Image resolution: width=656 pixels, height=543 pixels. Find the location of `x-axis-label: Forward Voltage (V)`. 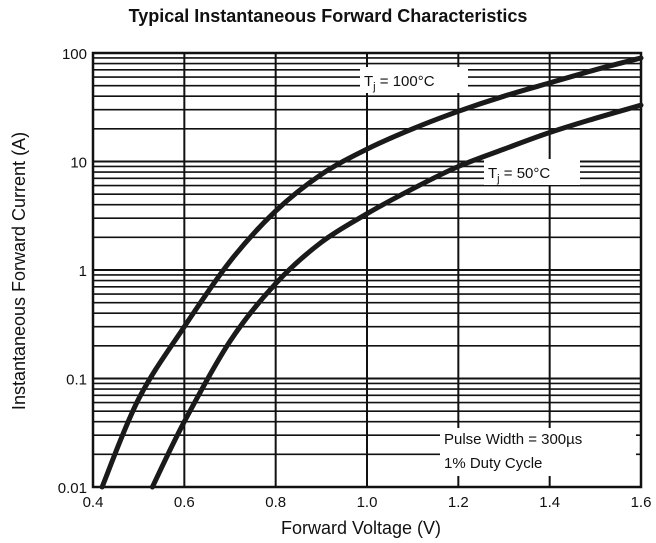

x-axis-label: Forward Voltage (V) is located at coordinates (361, 528).